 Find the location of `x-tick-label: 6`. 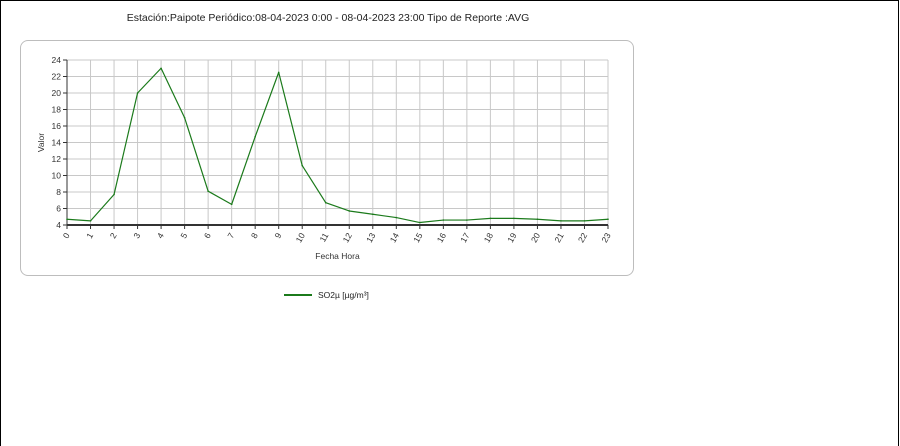

x-tick-label: 6 is located at coordinates (207, 235).